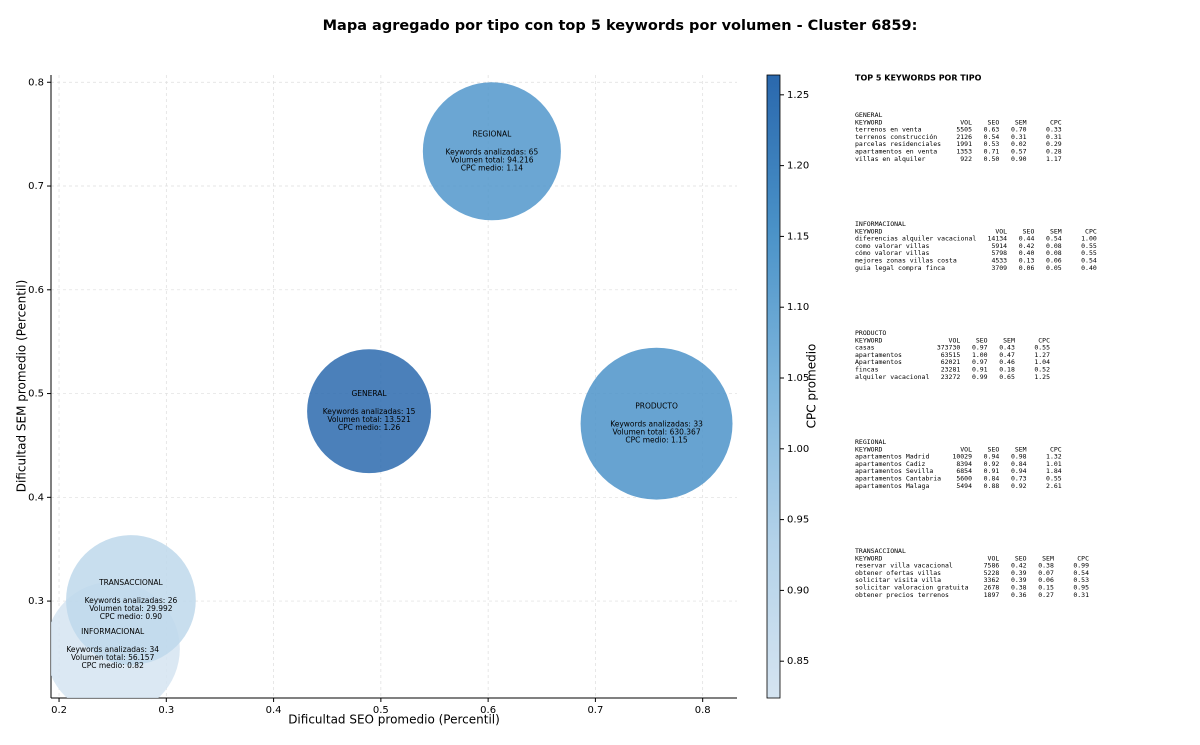 Image resolution: width=1200 pixels, height=745 pixels. What do you see at coordinates (656, 432) in the screenshot?
I see `bubble-label: Volumen total: 630.367` at bounding box center [656, 432].